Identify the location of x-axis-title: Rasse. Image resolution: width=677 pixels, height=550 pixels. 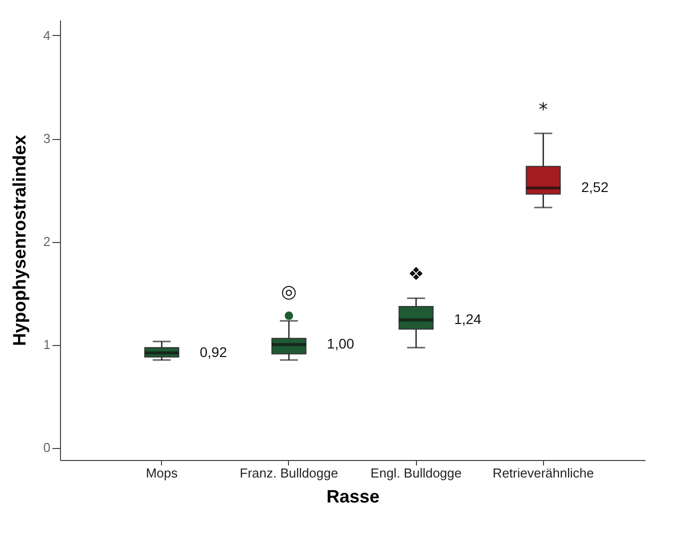
(353, 496).